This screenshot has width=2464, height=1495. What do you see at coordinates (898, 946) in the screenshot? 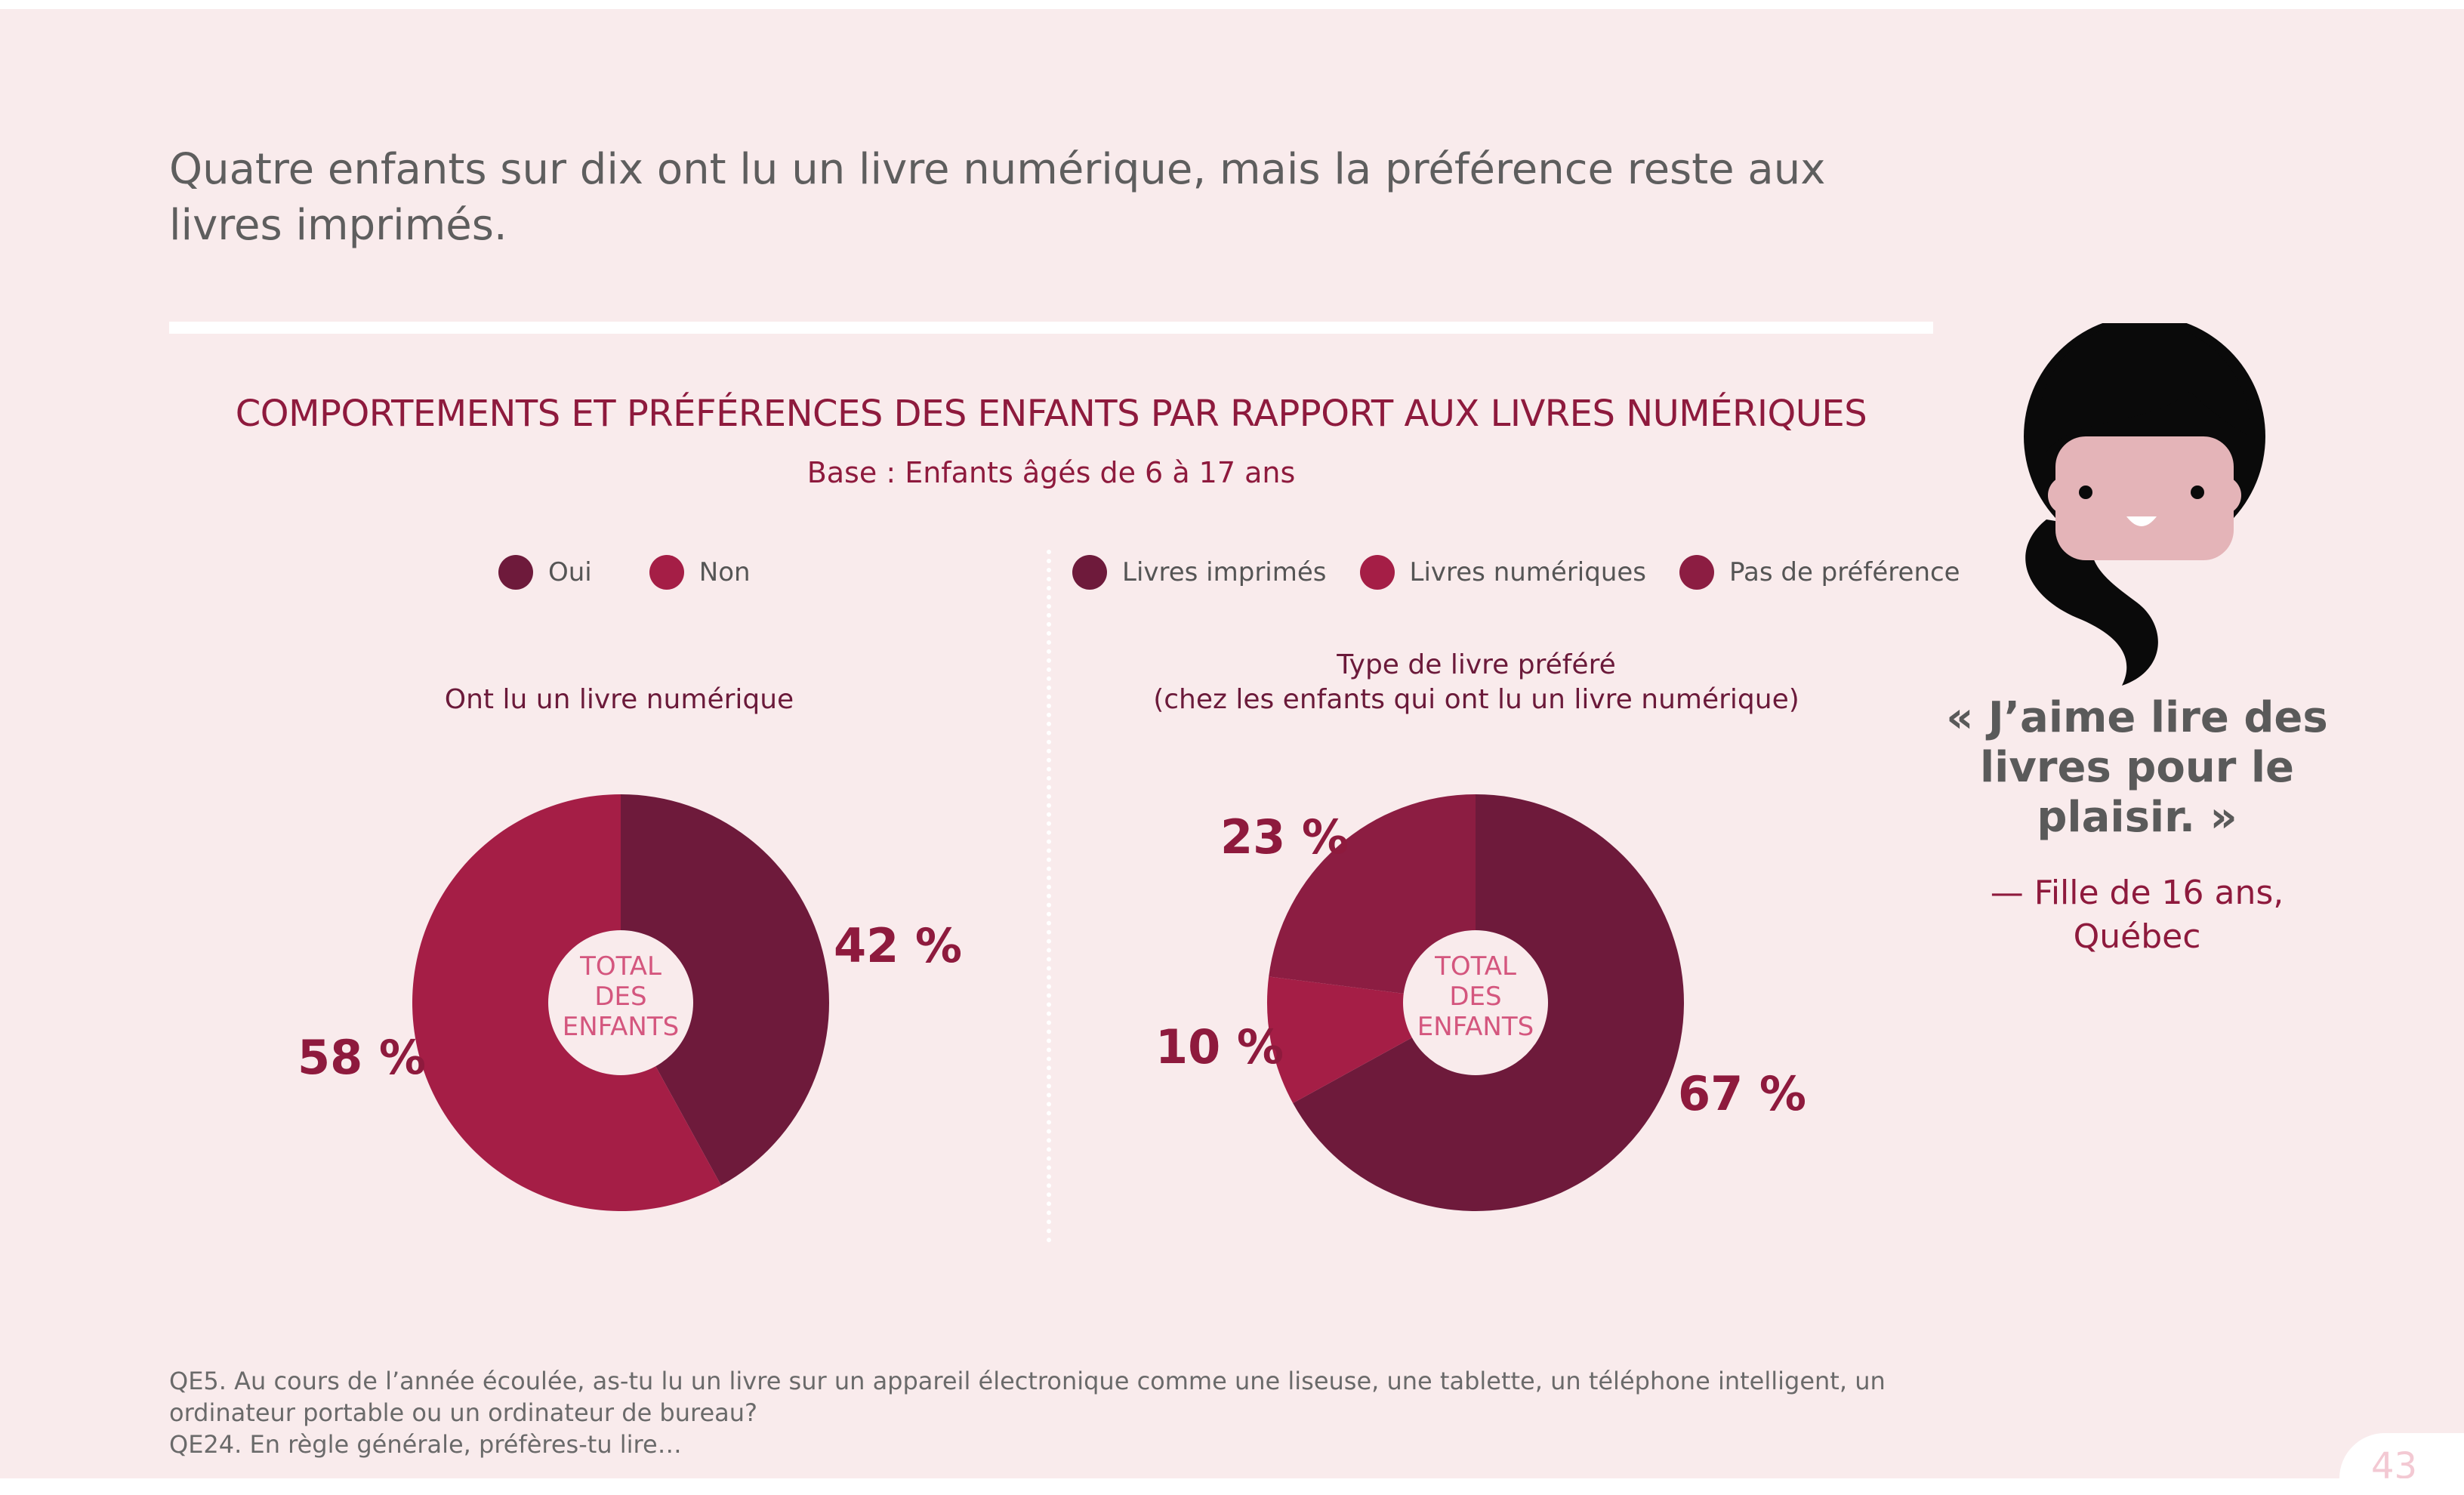
I see `data-label-oui: 42 %` at bounding box center [898, 946].